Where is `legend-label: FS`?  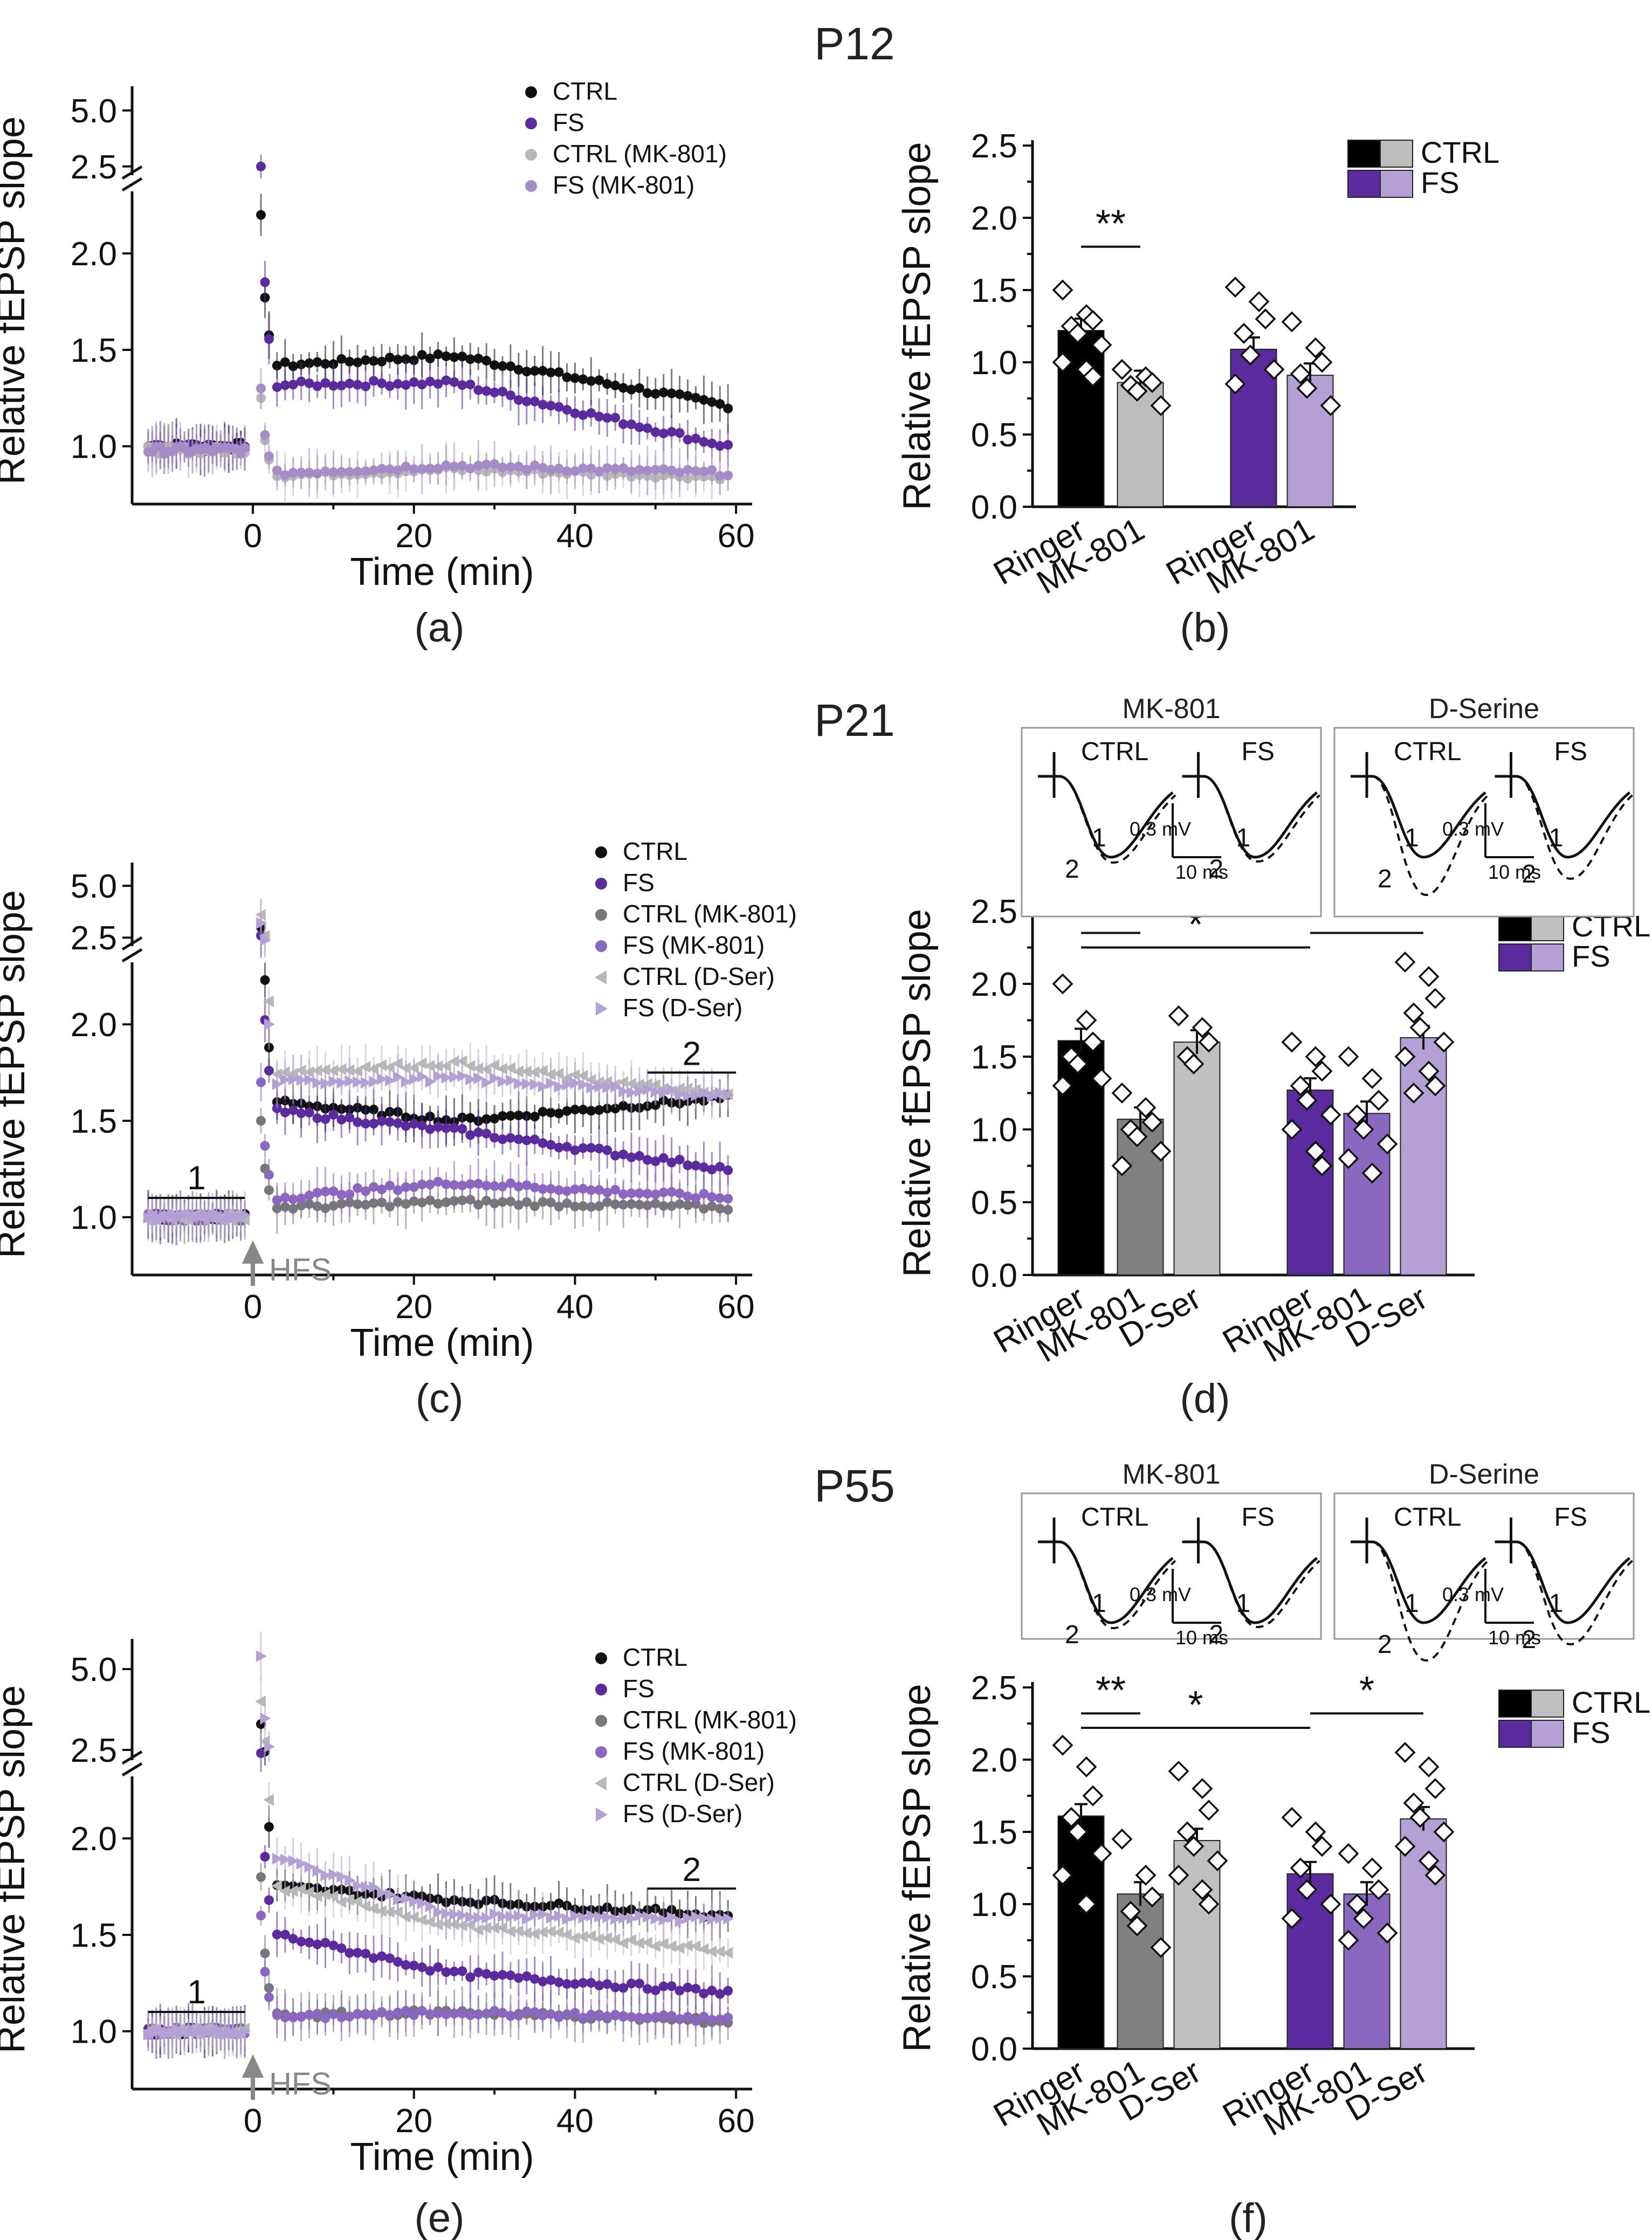
legend-label: FS is located at coordinates (639, 1688).